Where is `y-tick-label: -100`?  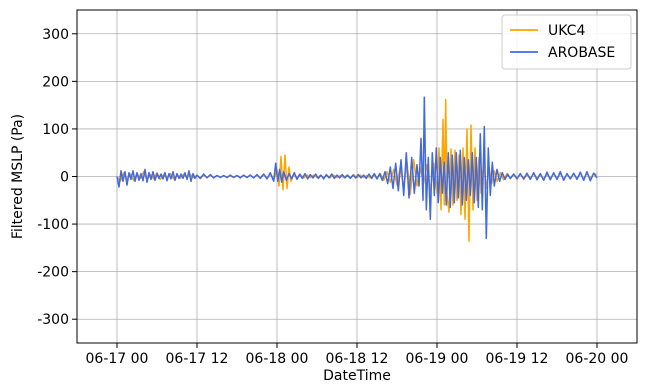 y-tick-label: -100 is located at coordinates (53, 225).